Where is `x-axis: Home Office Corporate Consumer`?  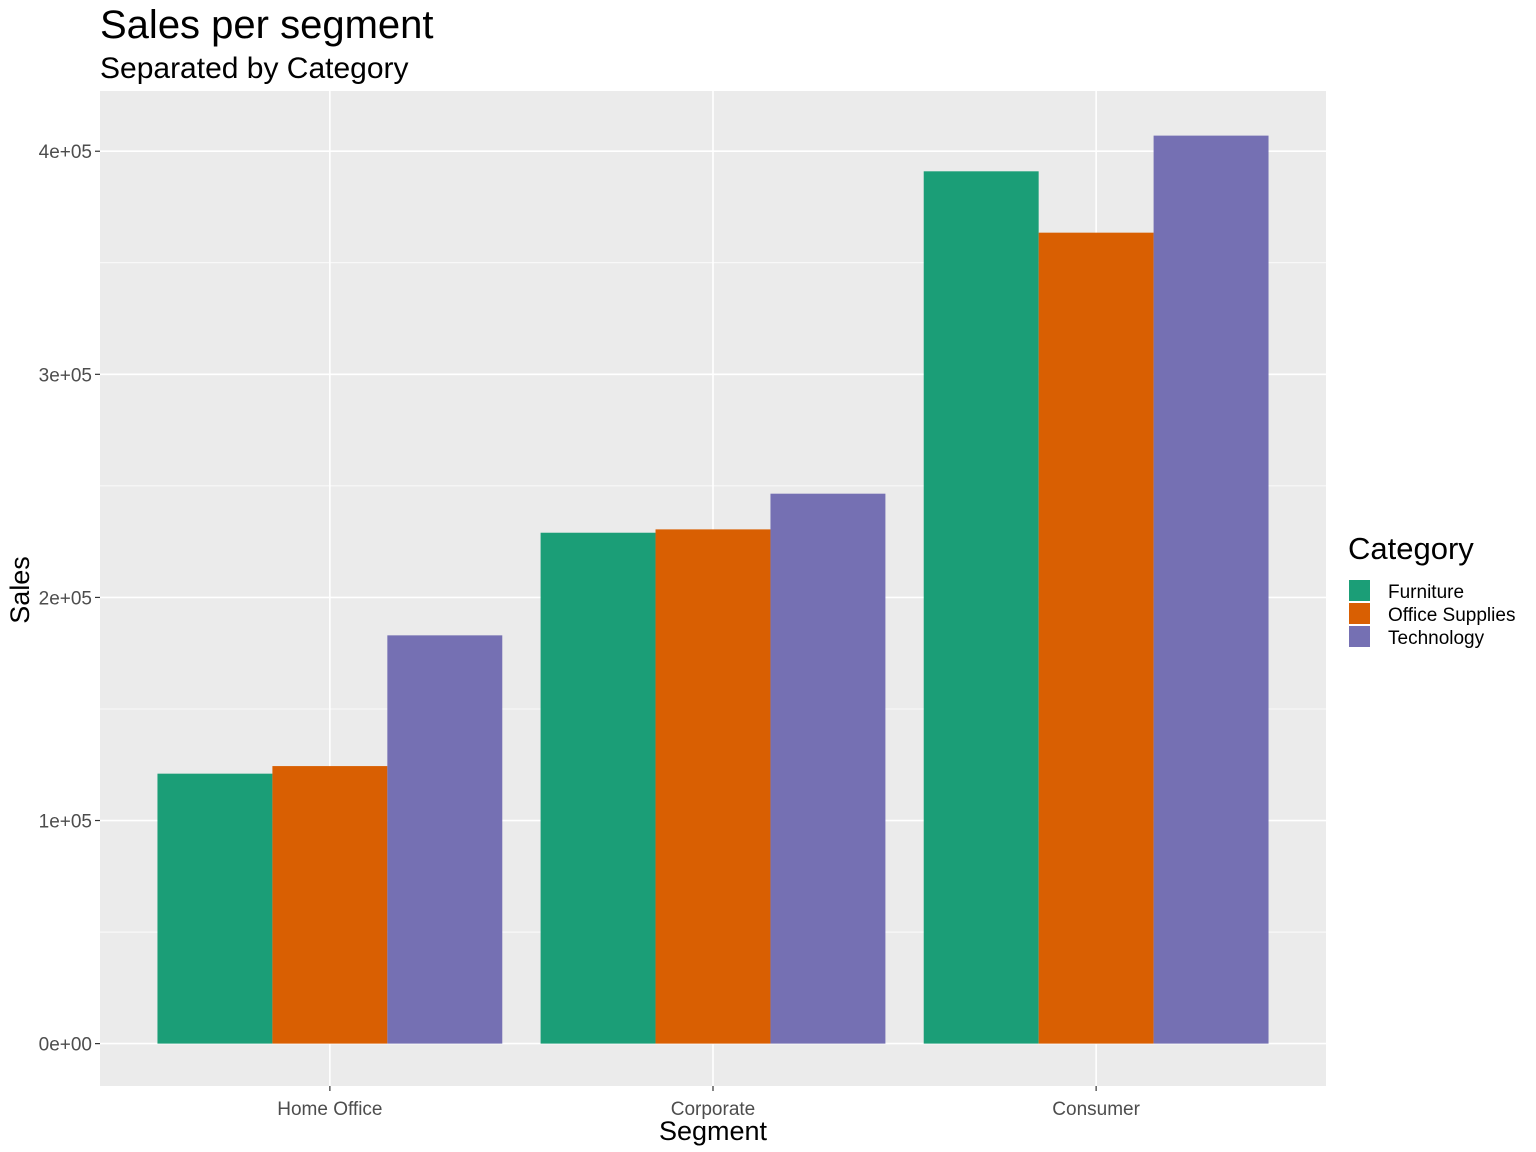 x-axis: Home Office Corporate Consumer is located at coordinates (709, 1103).